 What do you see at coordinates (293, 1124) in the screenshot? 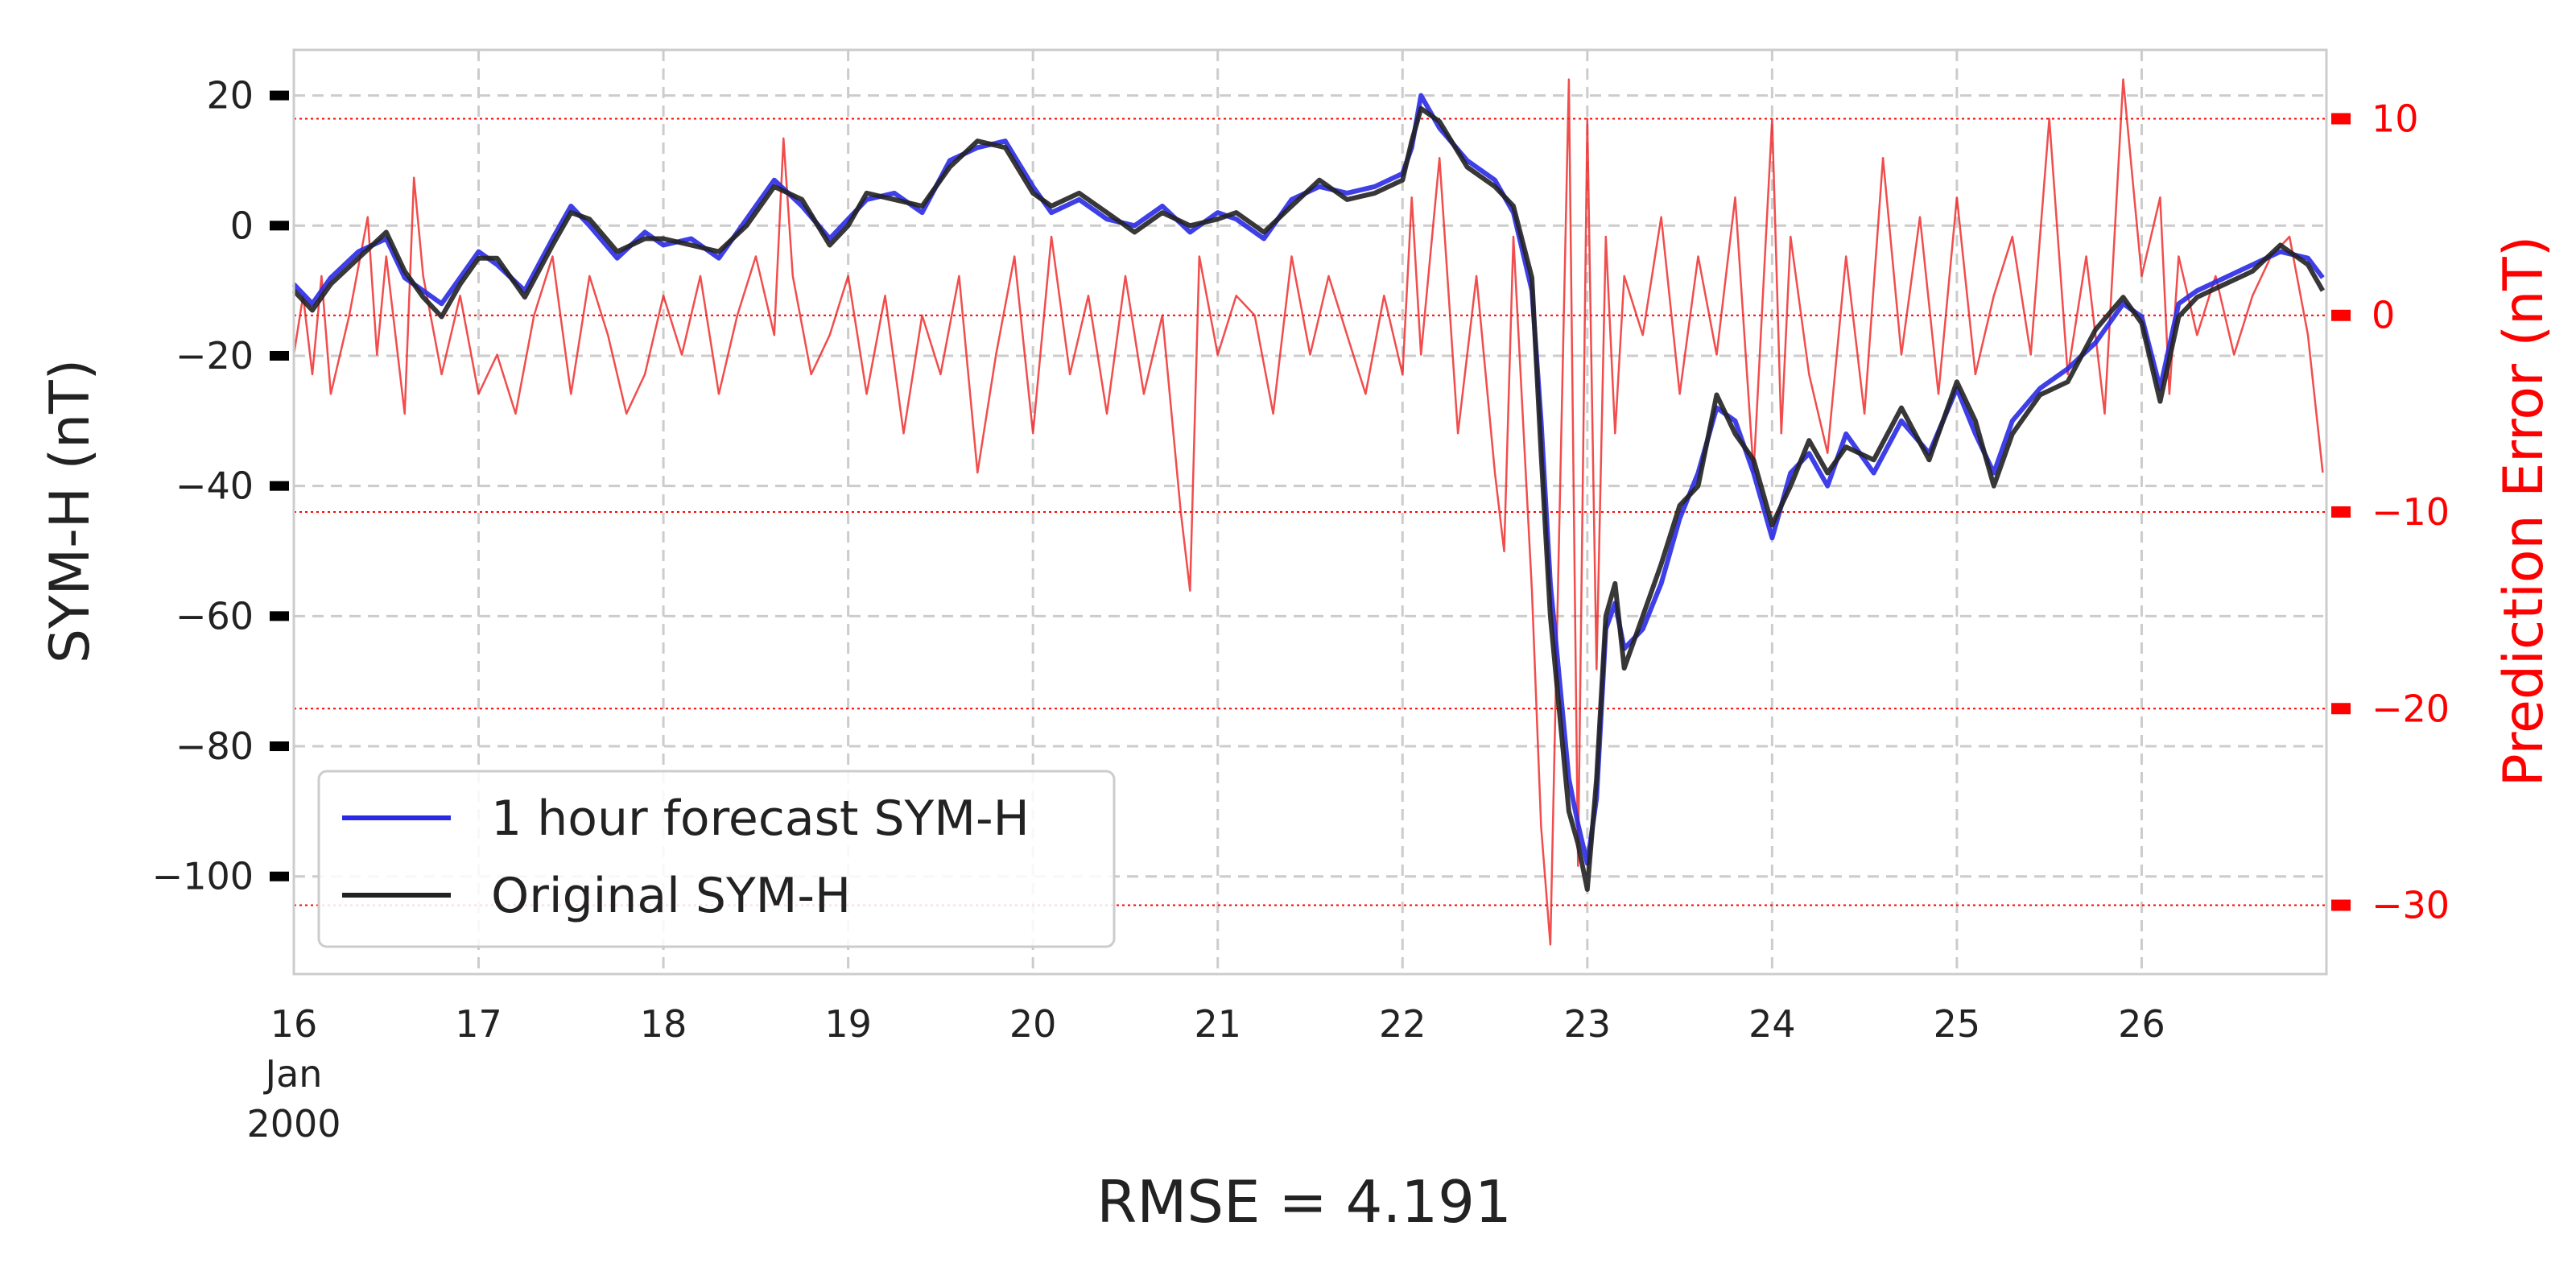
I see `x-tick-sublabel-year: 2000` at bounding box center [293, 1124].